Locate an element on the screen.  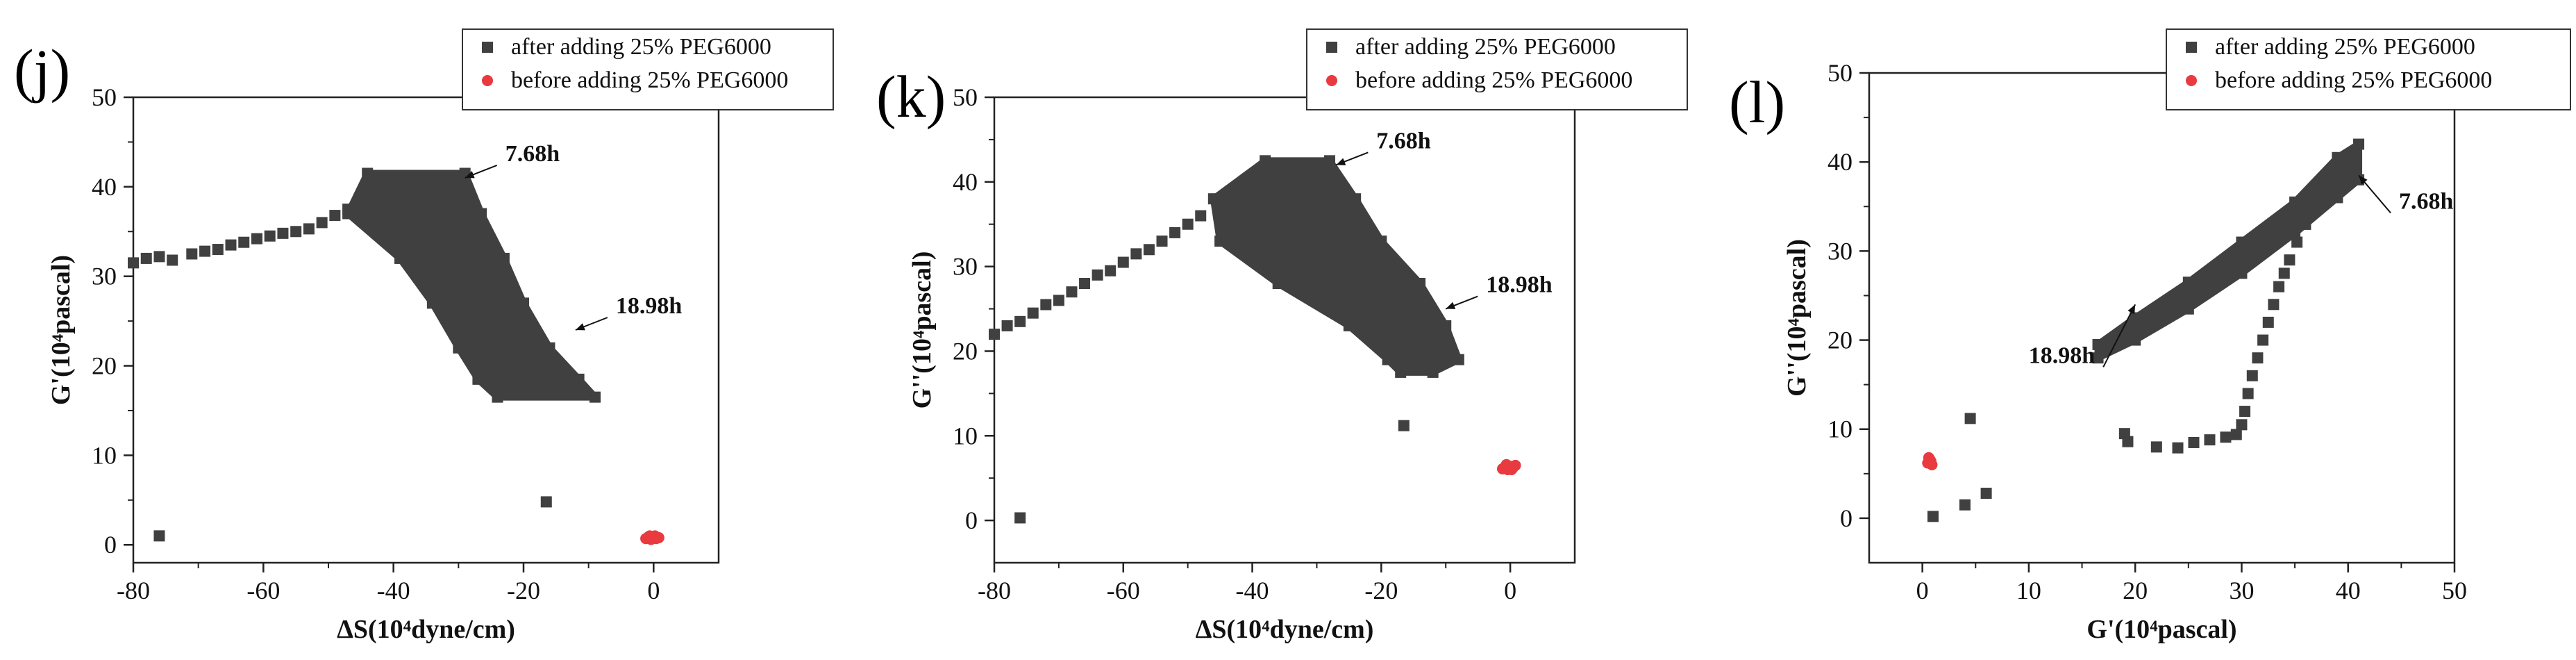
legend-label: before adding 25% PEG6000 is located at coordinates (2353, 80).